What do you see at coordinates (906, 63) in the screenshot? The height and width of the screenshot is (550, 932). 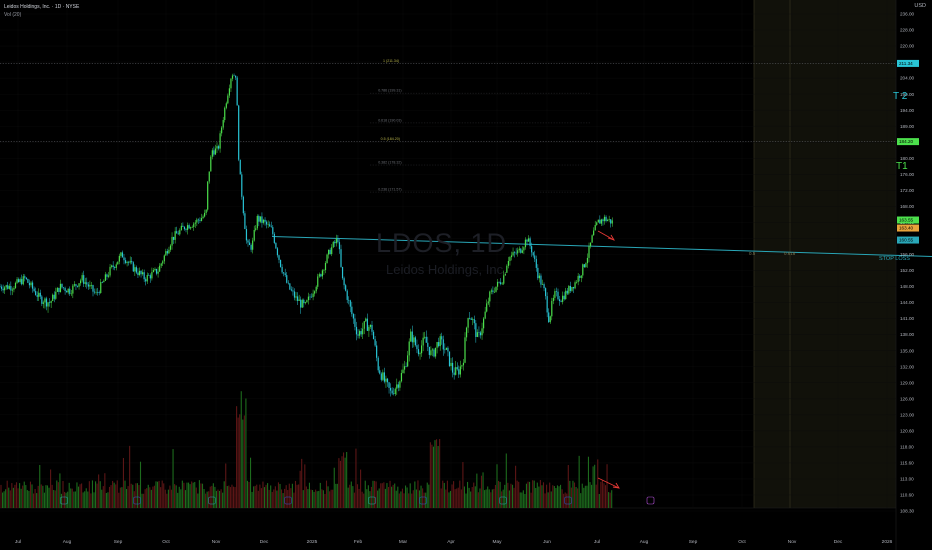 I see `price-tag-t2: 211.34` at bounding box center [906, 63].